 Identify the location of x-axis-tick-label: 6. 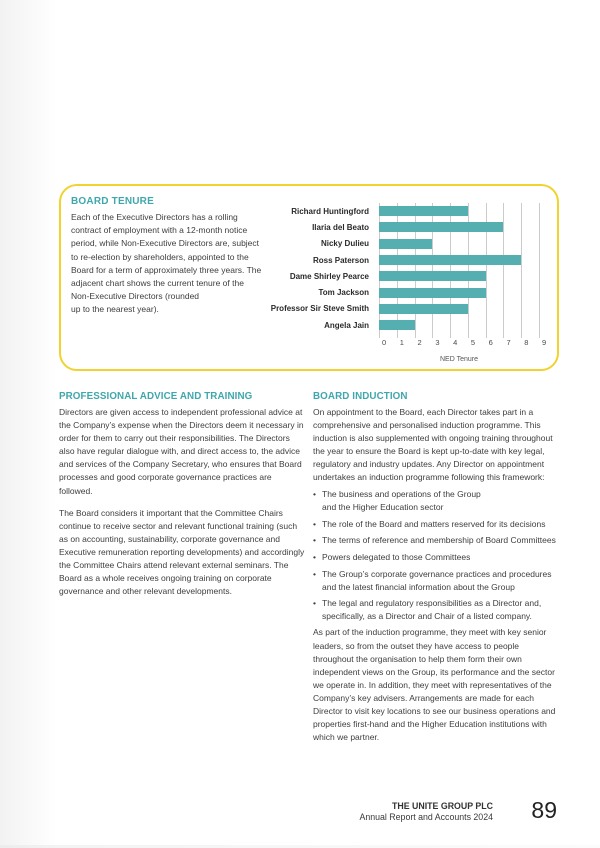
(490, 343).